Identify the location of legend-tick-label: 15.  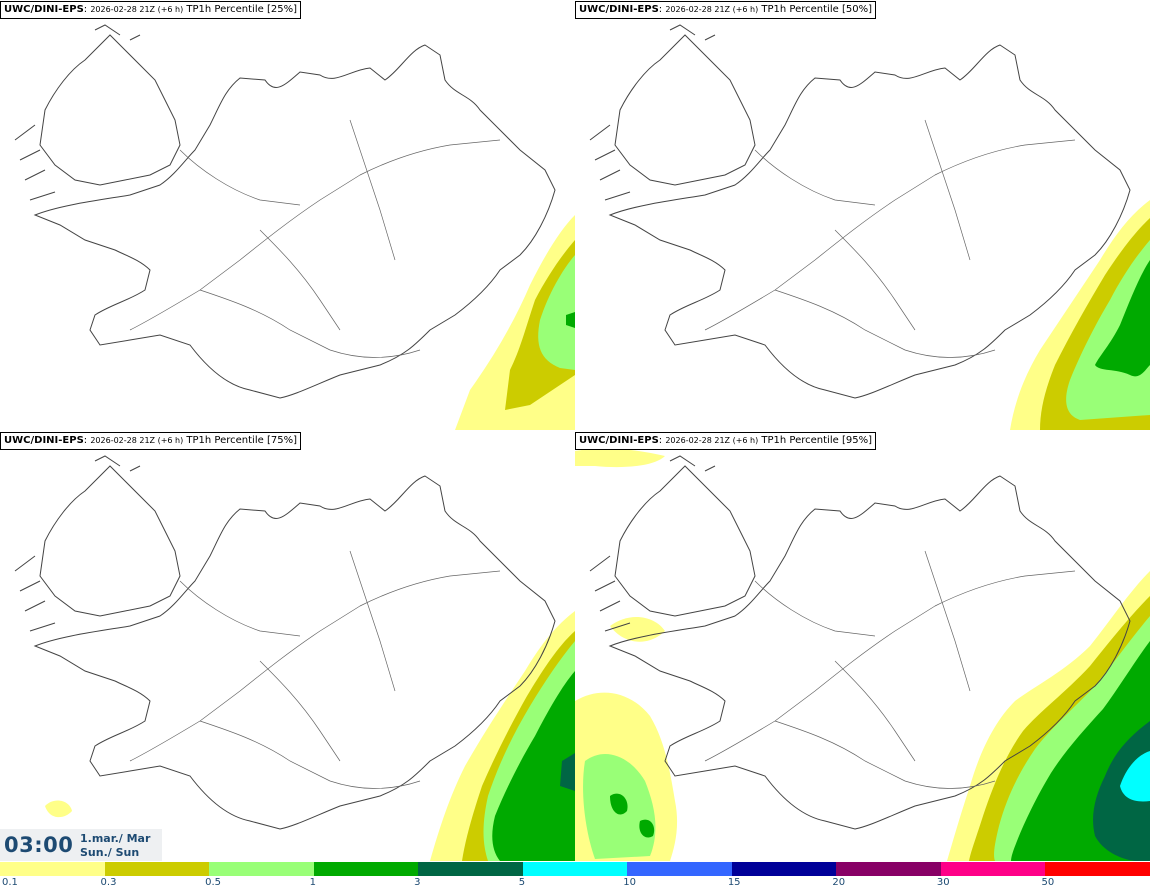
(734, 882).